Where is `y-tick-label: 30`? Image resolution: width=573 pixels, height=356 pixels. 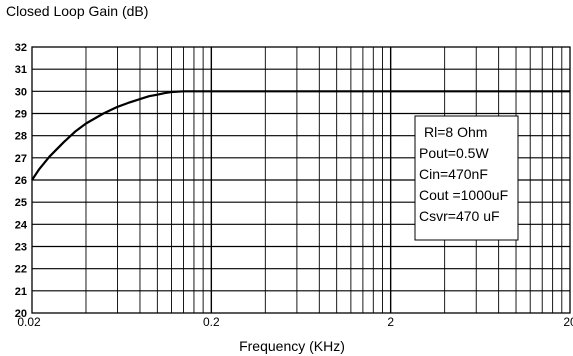
y-tick-label: 30 is located at coordinates (21, 92).